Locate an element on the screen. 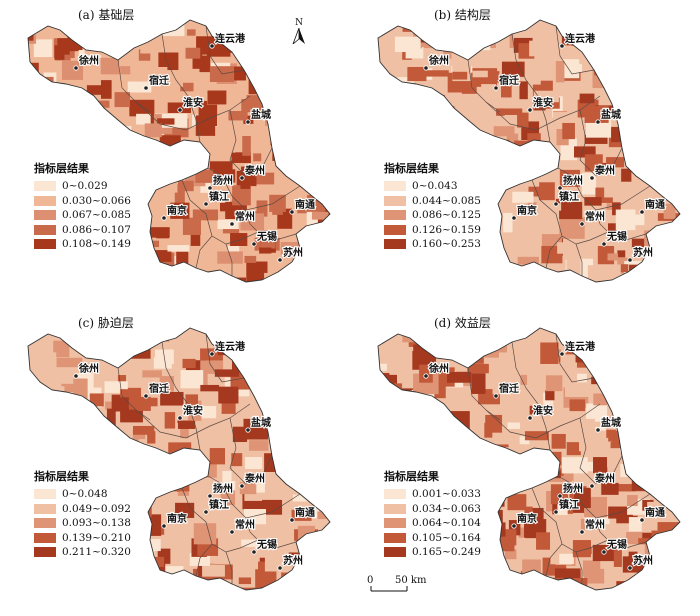  city-label: 扬州 is located at coordinates (223, 488).